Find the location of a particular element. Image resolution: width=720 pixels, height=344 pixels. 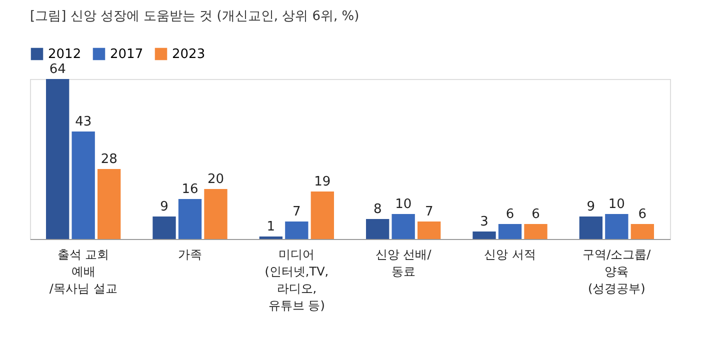

x-tick-label: 가족 is located at coordinates (190, 255).